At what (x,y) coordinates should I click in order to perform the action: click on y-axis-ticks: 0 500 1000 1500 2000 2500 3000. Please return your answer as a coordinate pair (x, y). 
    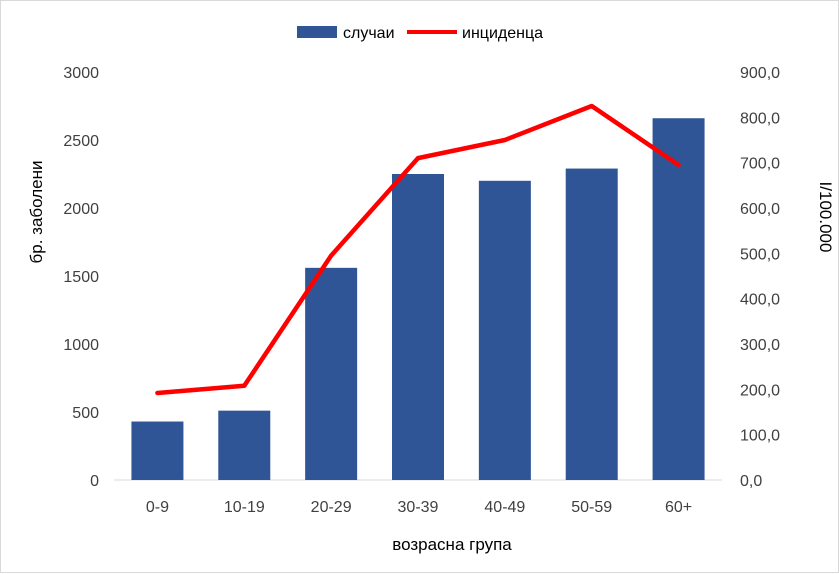
    Looking at the image, I should click on (81, 277).